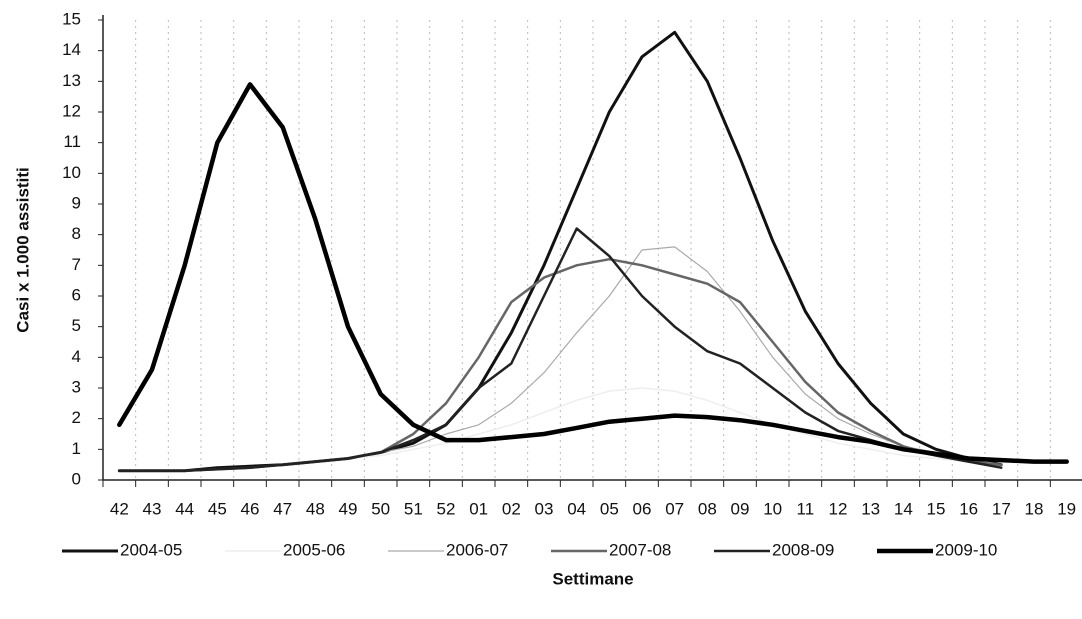  What do you see at coordinates (477, 549) in the screenshot?
I see `legend-label: 2006-07` at bounding box center [477, 549].